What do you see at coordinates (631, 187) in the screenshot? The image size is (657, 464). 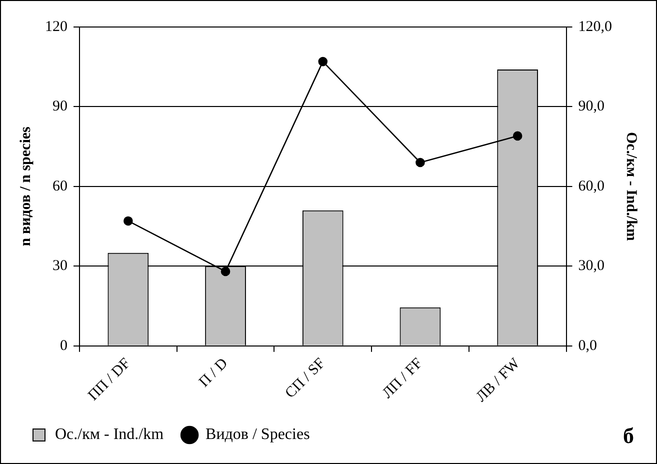 I see `y2-axis-title: Ос./км - Ind./km` at bounding box center [631, 187].